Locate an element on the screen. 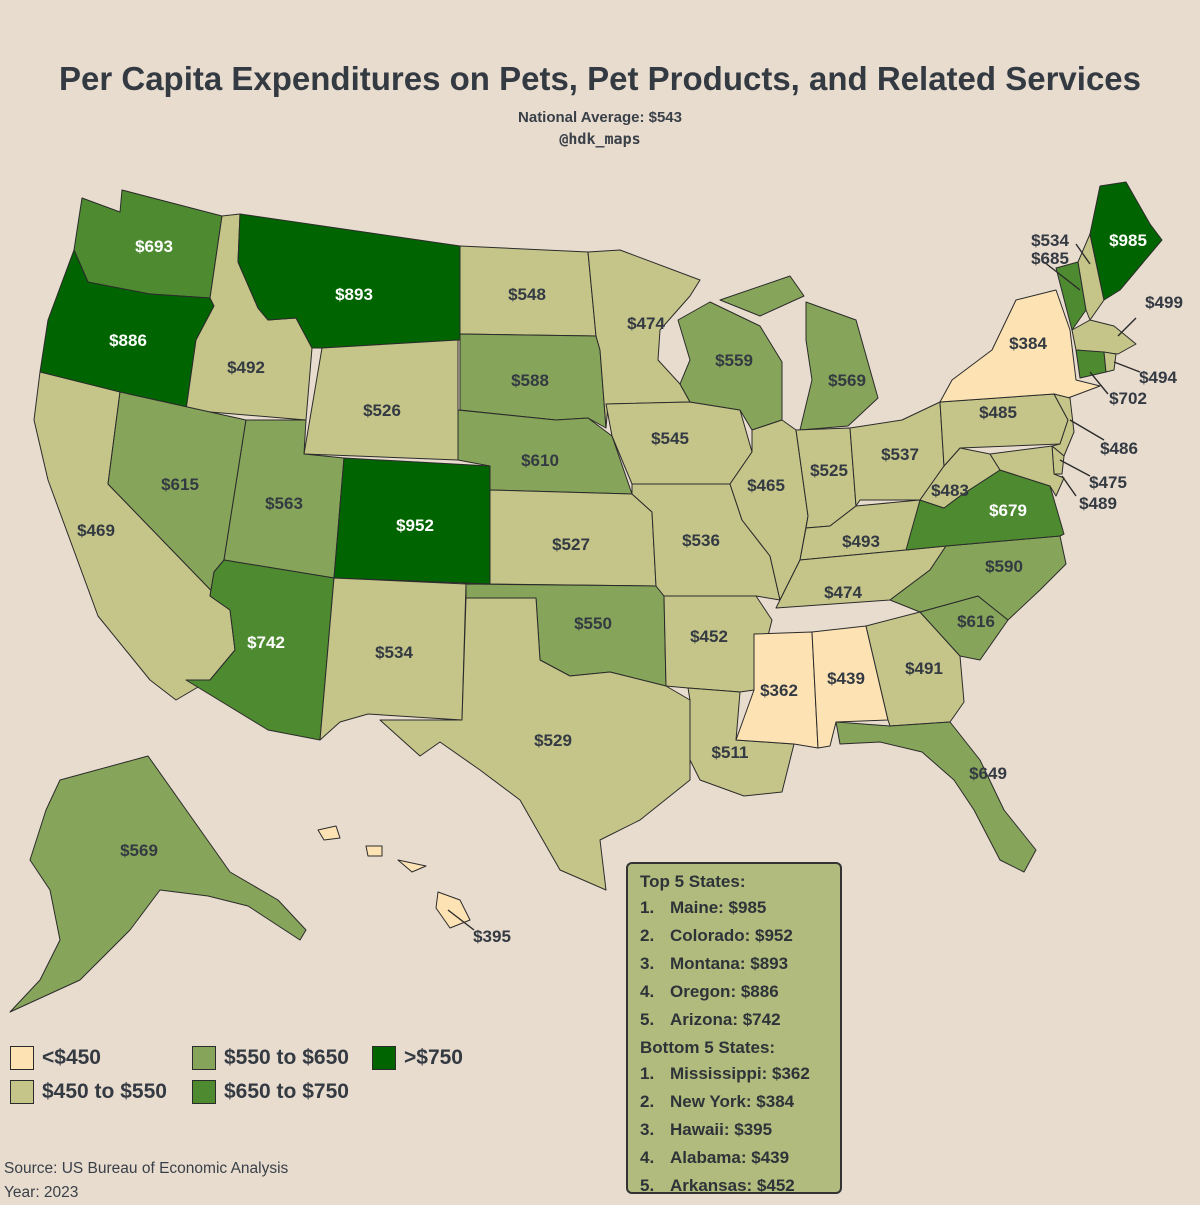 Image resolution: width=1200 pixels, height=1205 pixels. rank-text: Hawaii: $395 is located at coordinates (721, 1129).